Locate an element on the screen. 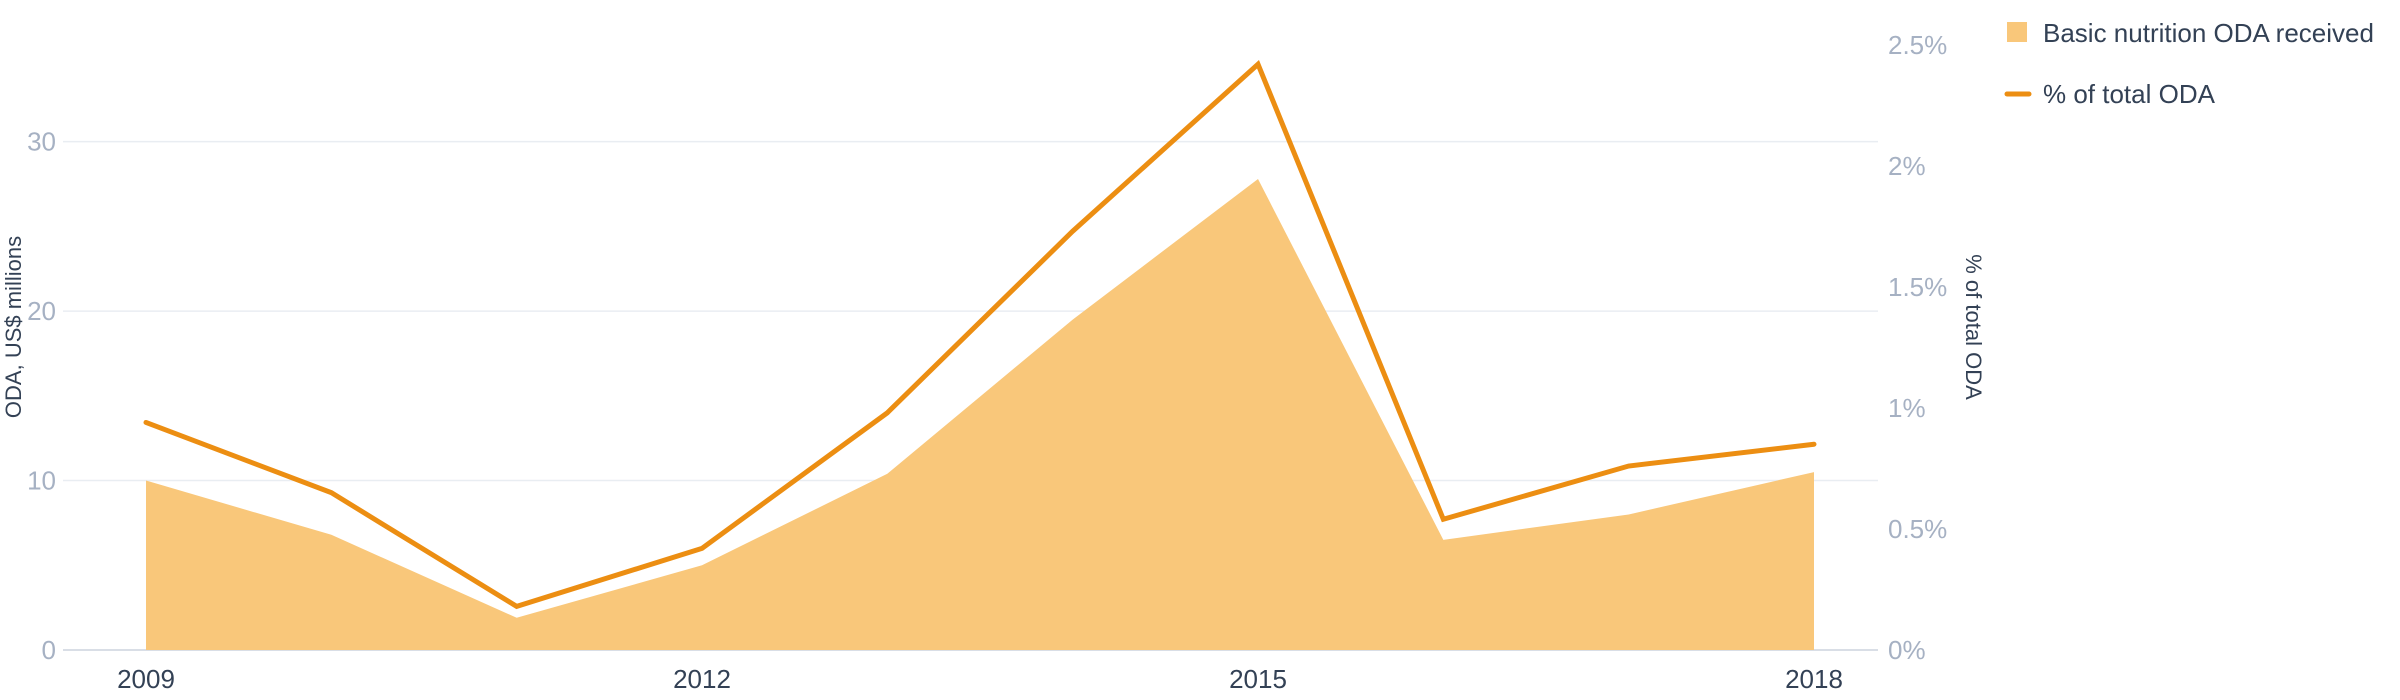  x-tick-label-2018: 2018 is located at coordinates (1814, 679).